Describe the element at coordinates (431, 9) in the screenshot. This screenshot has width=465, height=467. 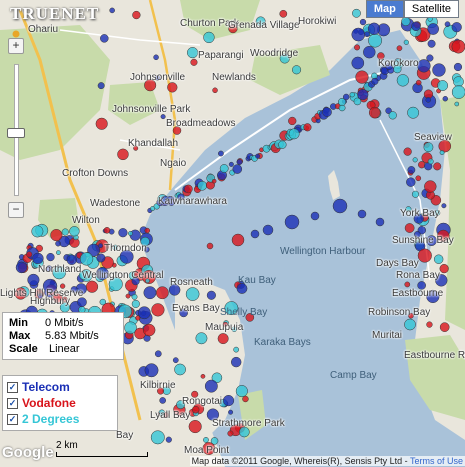
I see `map-type-satellite-button: Satellite` at that location.